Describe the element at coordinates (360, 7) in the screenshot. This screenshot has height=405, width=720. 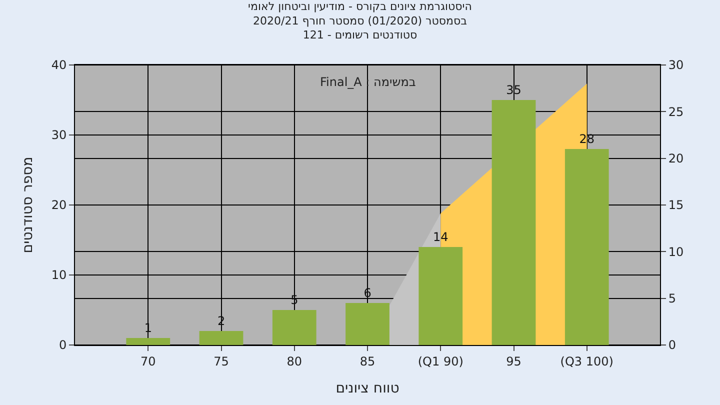
I see `chart-title: היסטוגרמת ציונים בקורס - מודיעין וביטחון לאומי` at that location.